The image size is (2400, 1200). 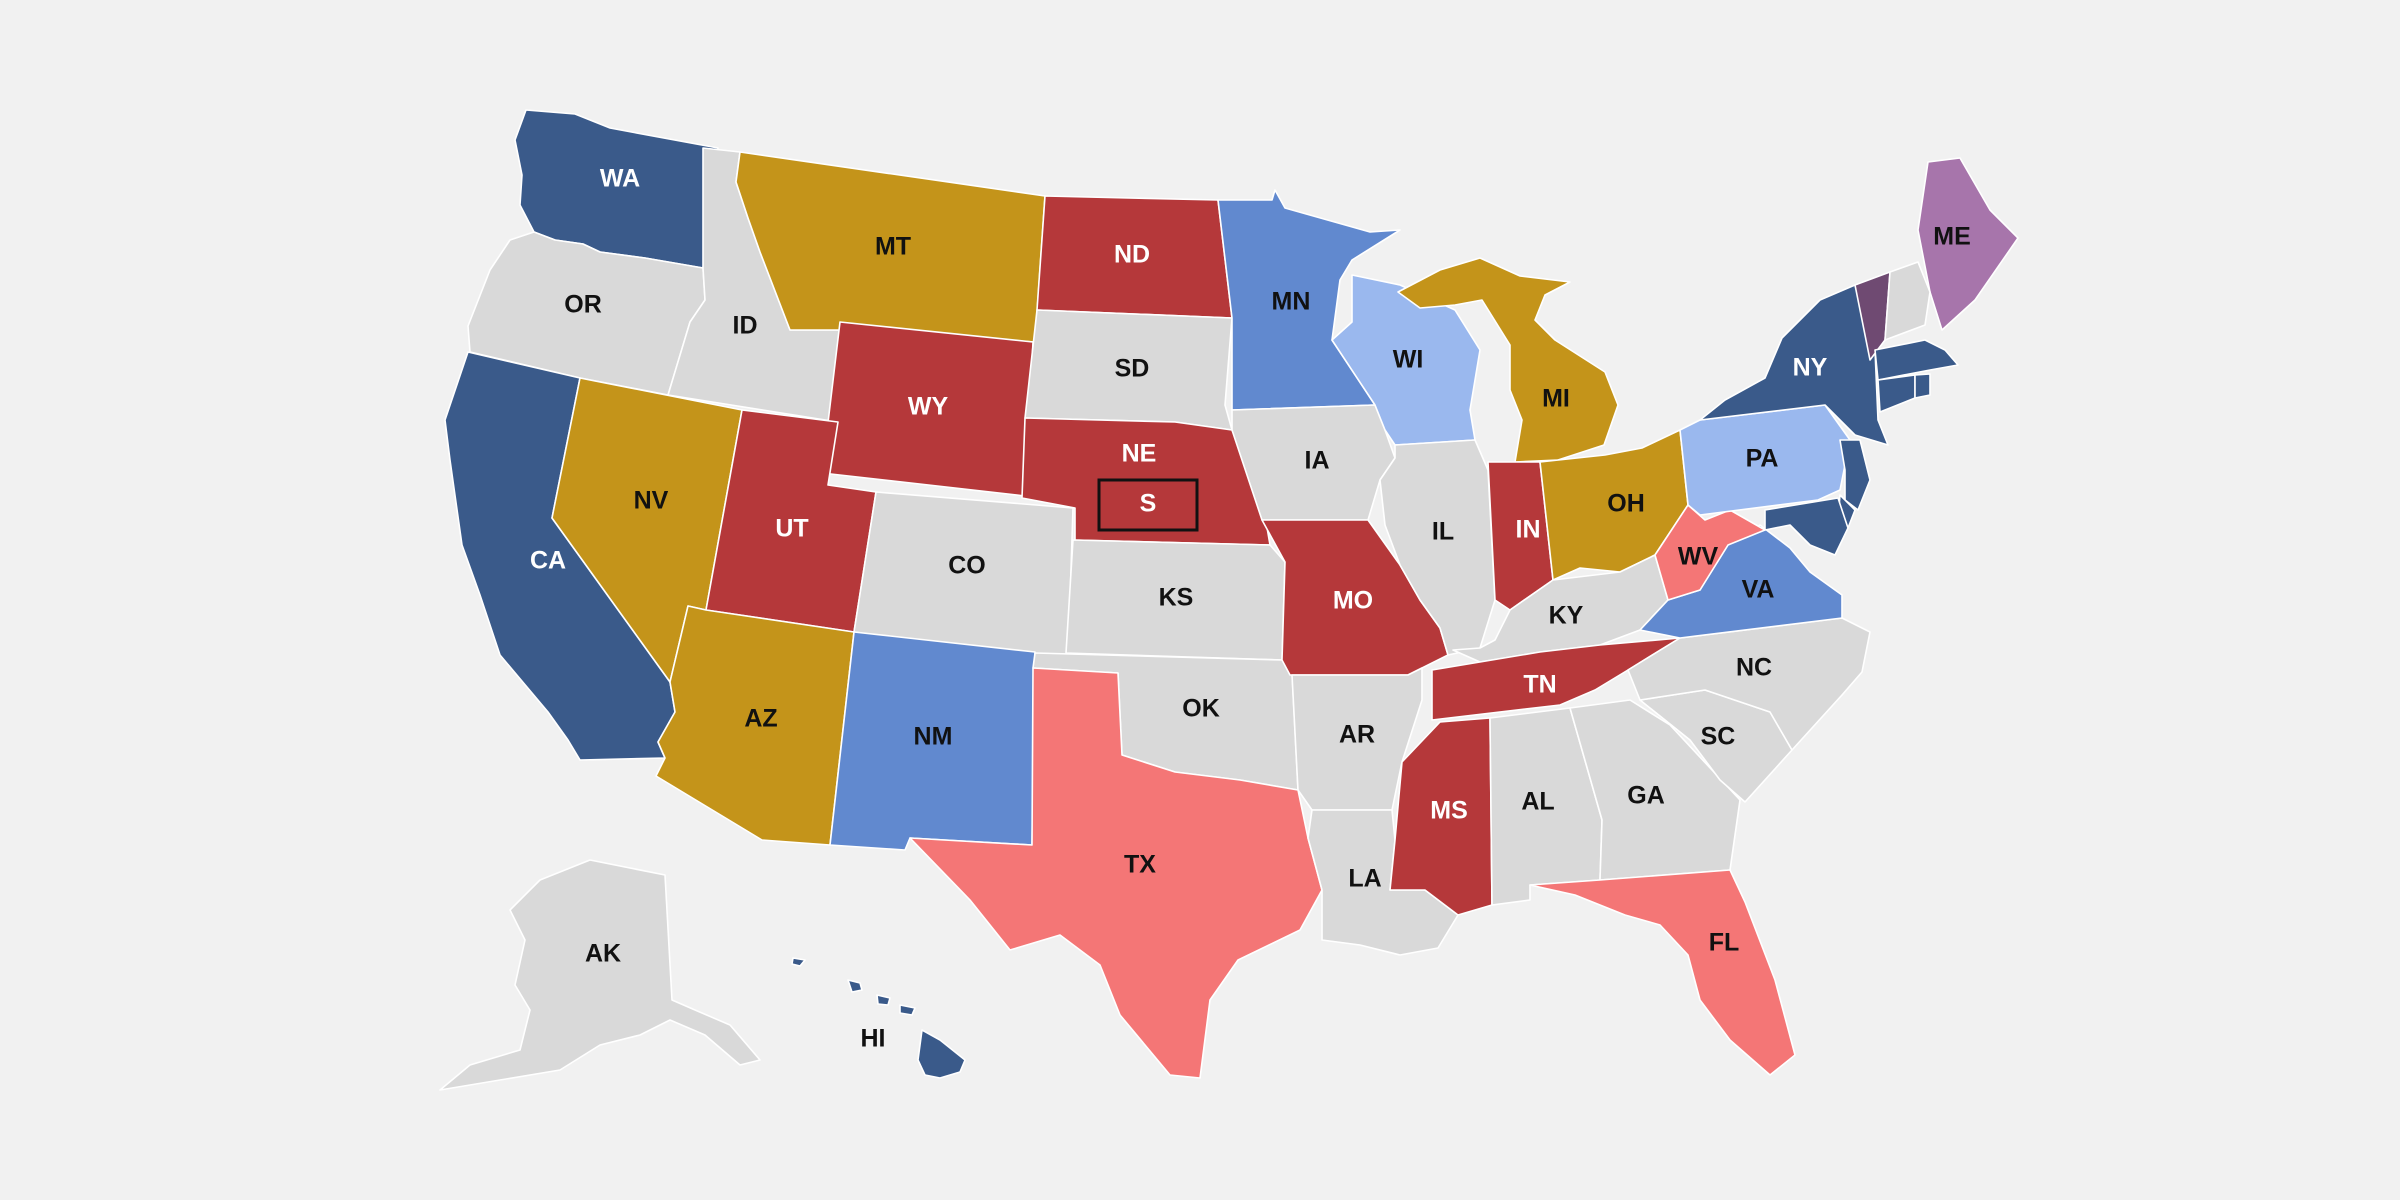 What do you see at coordinates (1896, 393) in the screenshot?
I see `state-ct` at bounding box center [1896, 393].